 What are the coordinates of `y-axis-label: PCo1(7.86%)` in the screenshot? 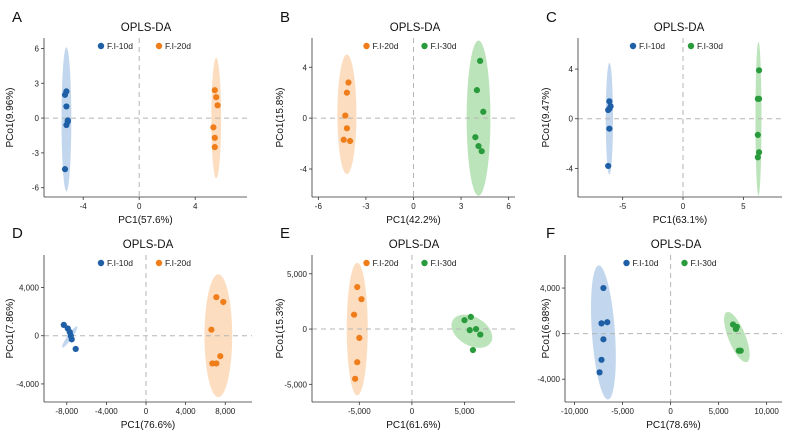 It's located at (10, 328).